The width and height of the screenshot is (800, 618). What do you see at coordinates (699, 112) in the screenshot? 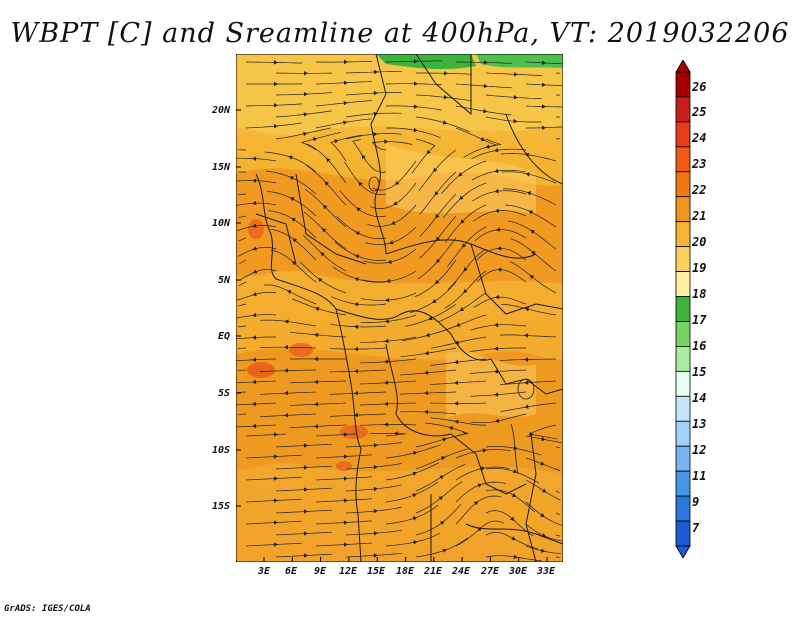
I see `colorbar-label: 25` at bounding box center [699, 112].